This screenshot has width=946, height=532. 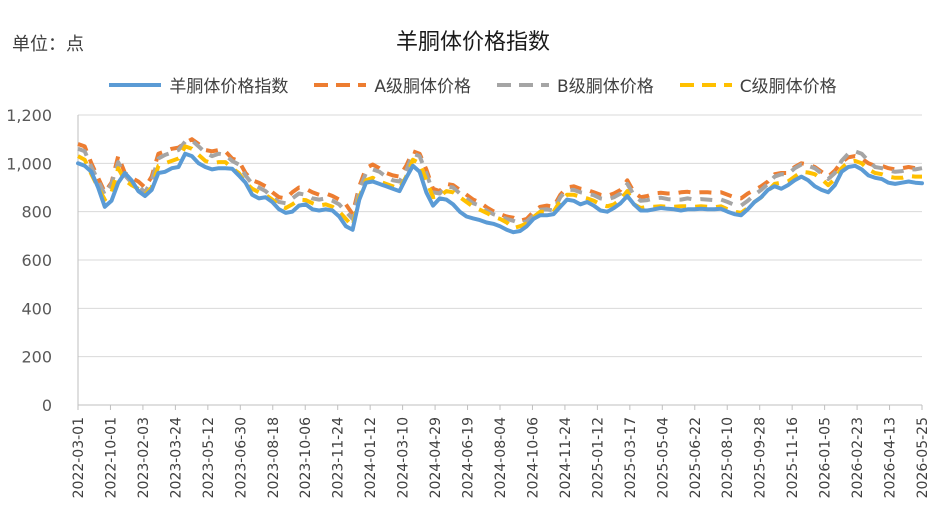 I want to click on x-tick-label: 2023-06-30, so click(x=241, y=457).